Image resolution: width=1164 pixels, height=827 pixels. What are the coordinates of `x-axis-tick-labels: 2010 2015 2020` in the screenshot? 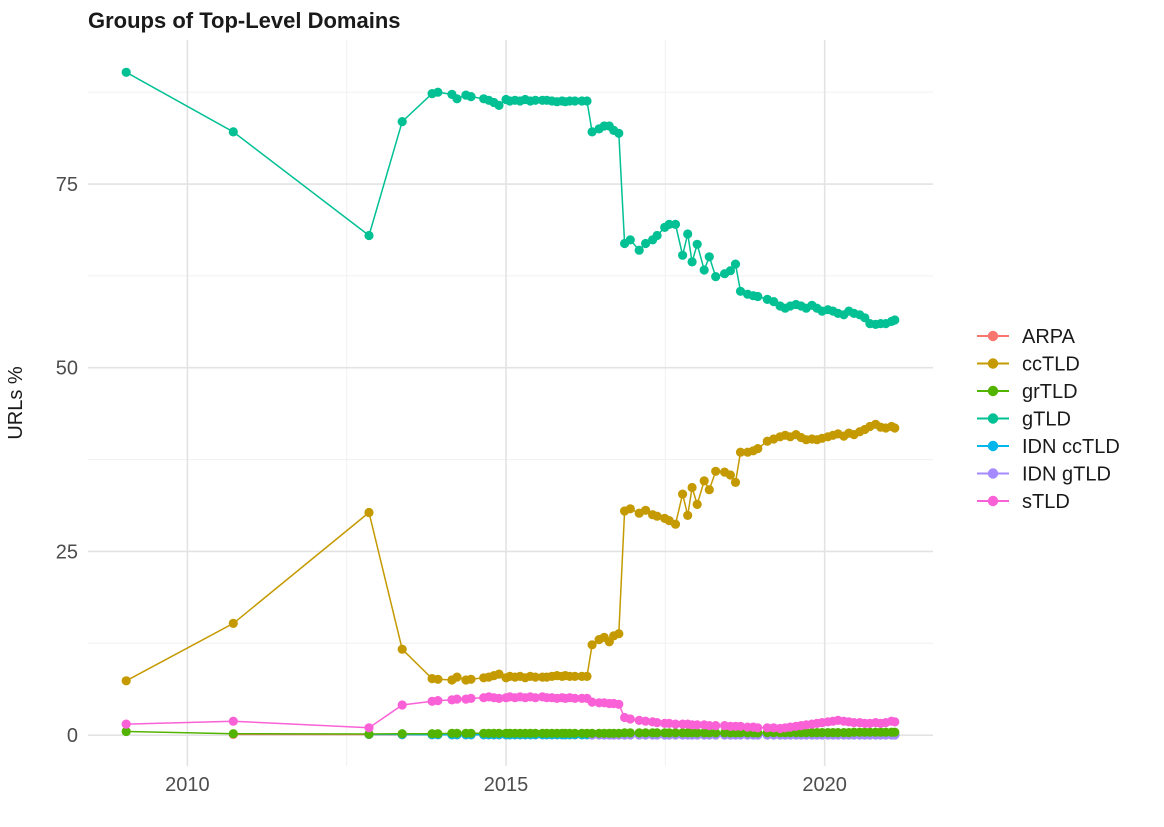 It's located at (506, 785).